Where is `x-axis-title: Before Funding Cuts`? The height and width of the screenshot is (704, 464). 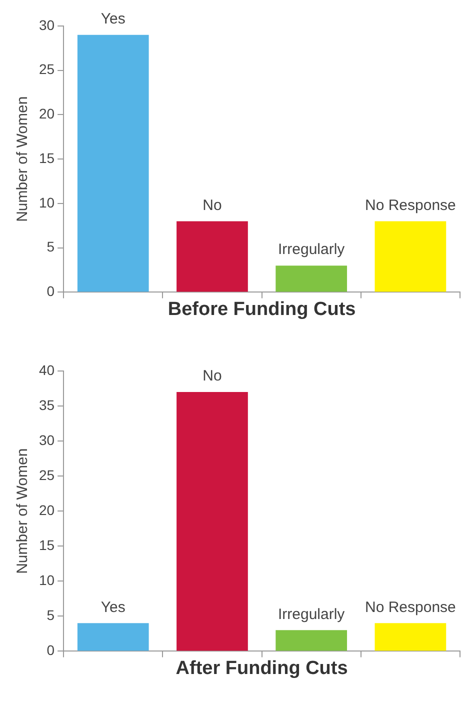 x-axis-title: Before Funding Cuts is located at coordinates (262, 309).